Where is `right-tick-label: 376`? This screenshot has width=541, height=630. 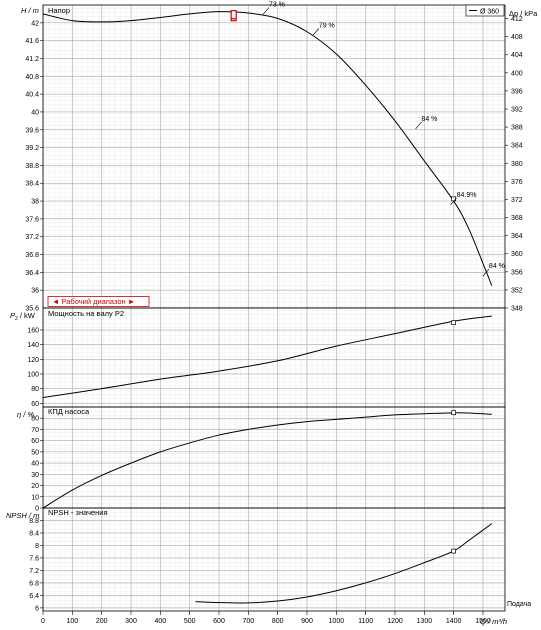 right-tick-label: 376 is located at coordinates (517, 182).